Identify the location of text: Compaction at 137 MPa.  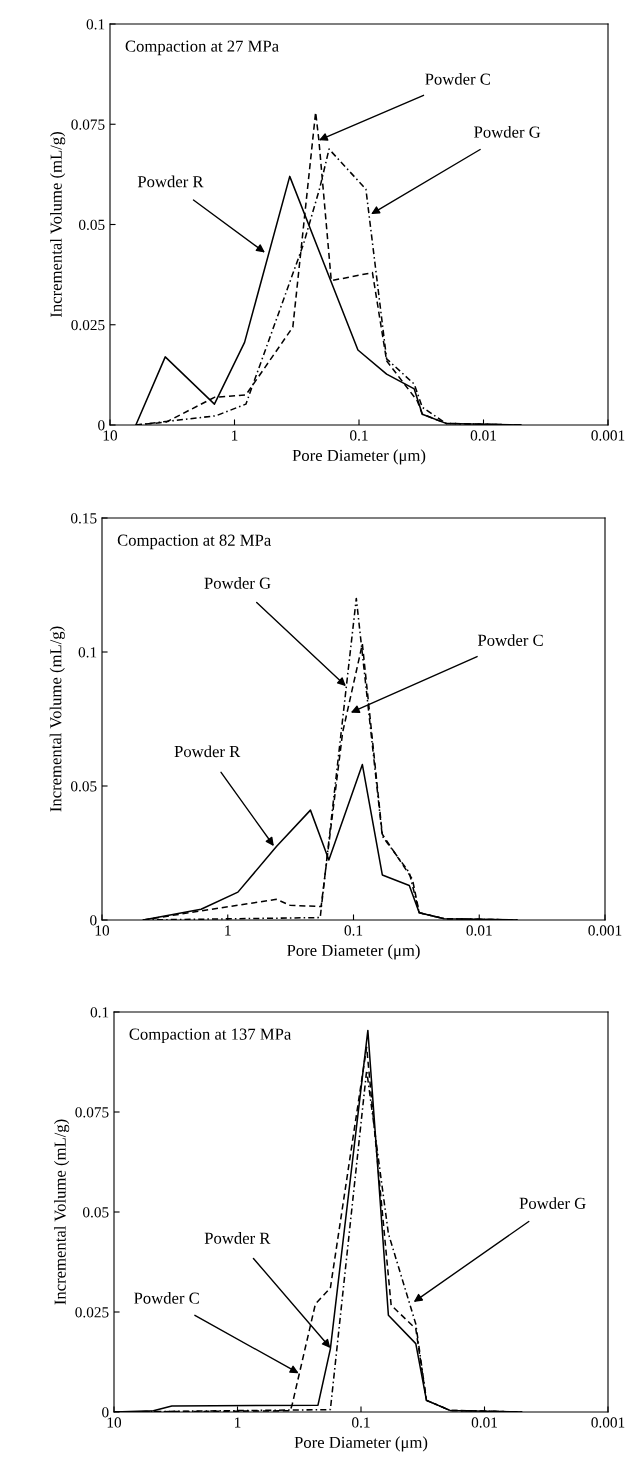
(210, 1036).